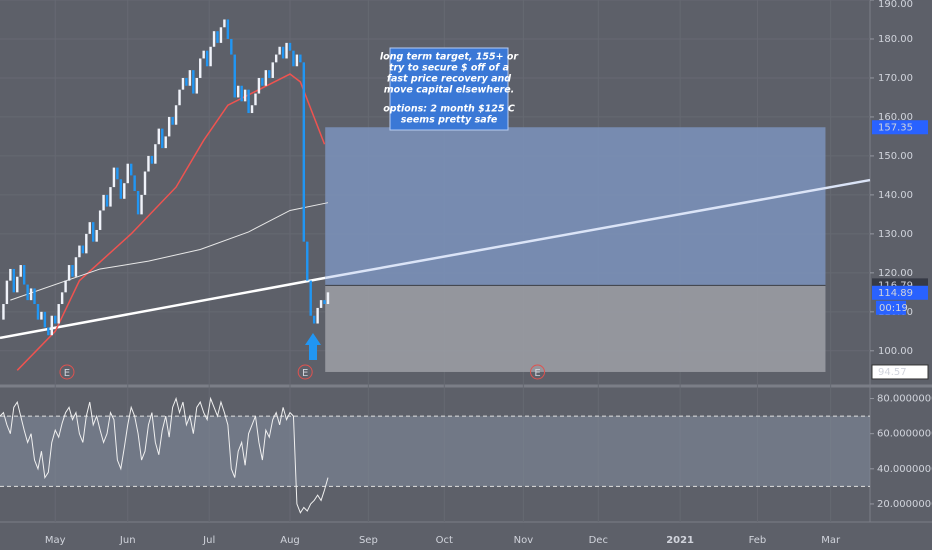 Image resolution: width=932 pixels, height=550 pixels. What do you see at coordinates (127, 540) in the screenshot?
I see `x-tick-label: Jun` at bounding box center [127, 540].